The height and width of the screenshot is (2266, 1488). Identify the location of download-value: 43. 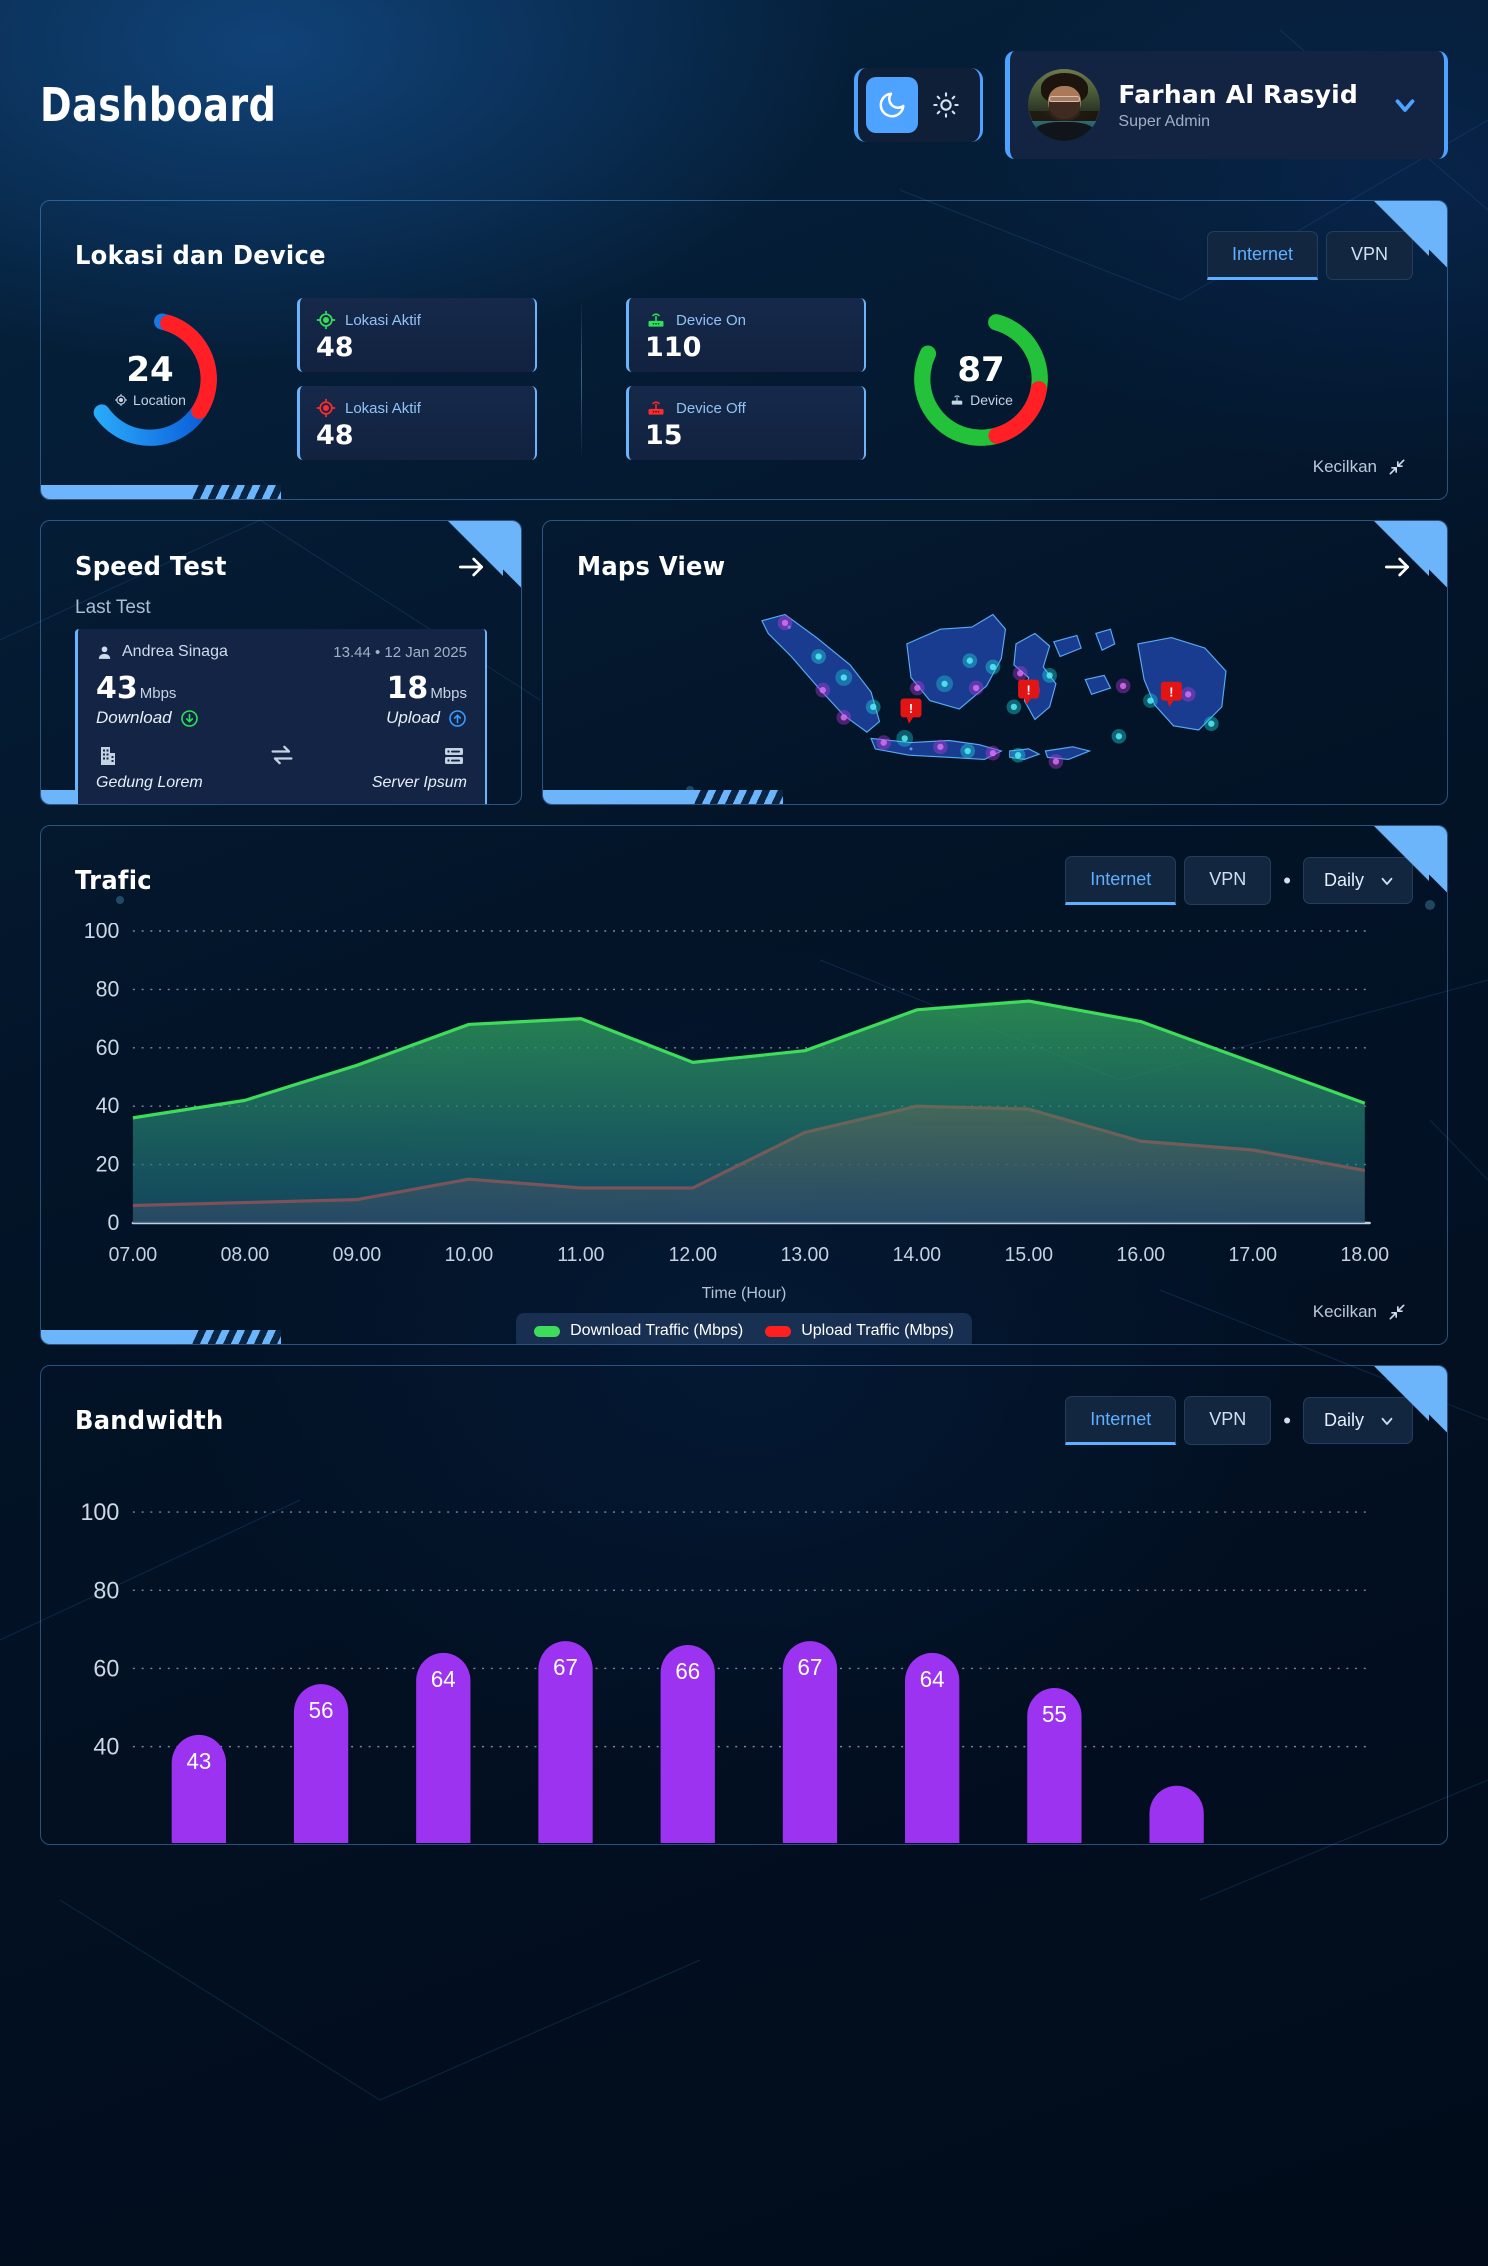
(117, 688).